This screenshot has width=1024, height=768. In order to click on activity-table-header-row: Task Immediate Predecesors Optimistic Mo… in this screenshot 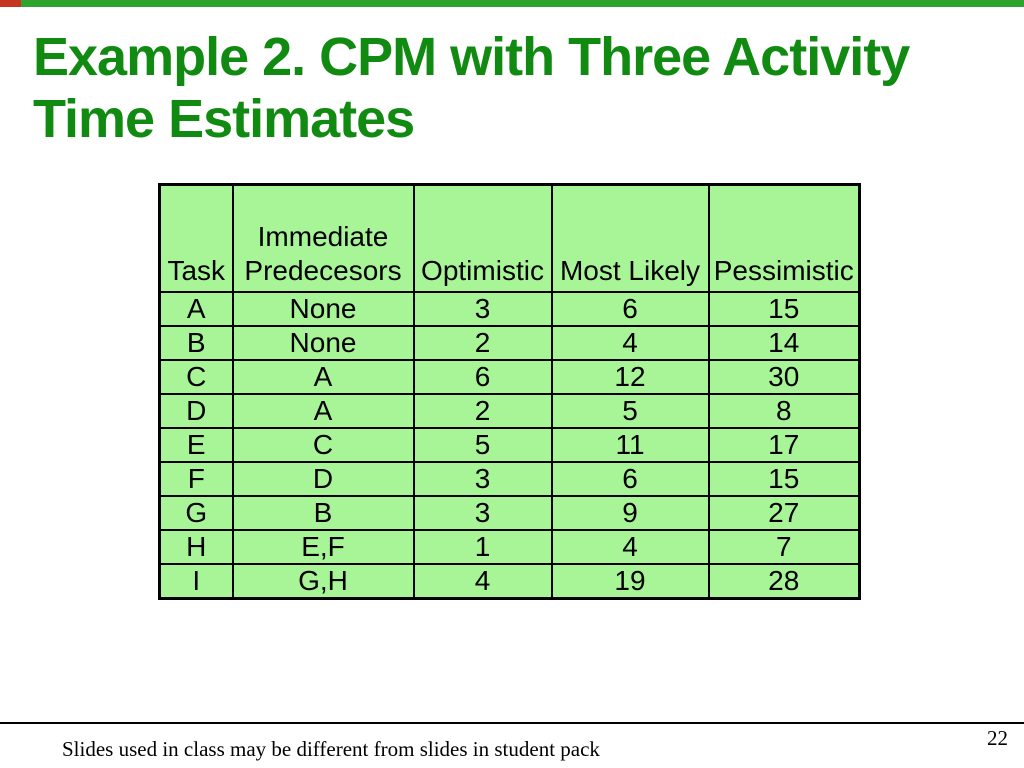, I will do `click(509, 238)`.